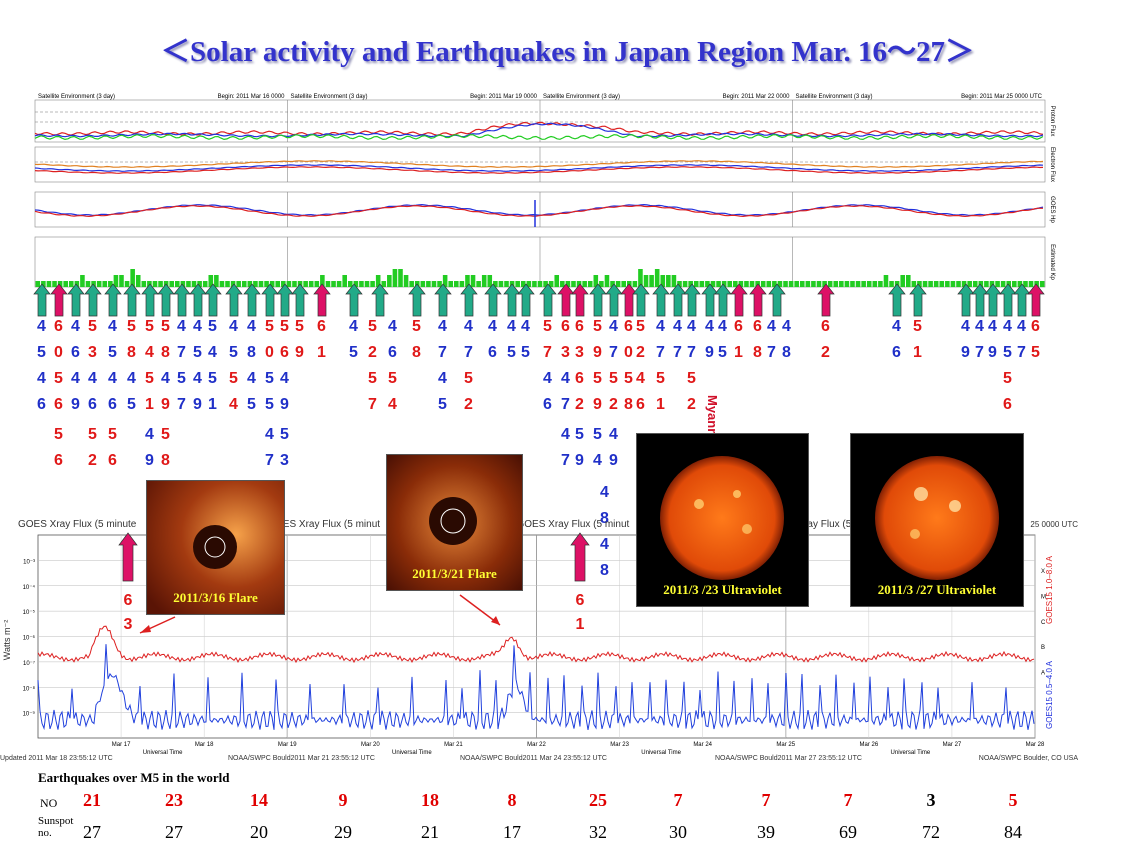 The width and height of the screenshot is (1135, 851). Describe the element at coordinates (259, 800) in the screenshot. I see `table-cell-no: 14` at that location.